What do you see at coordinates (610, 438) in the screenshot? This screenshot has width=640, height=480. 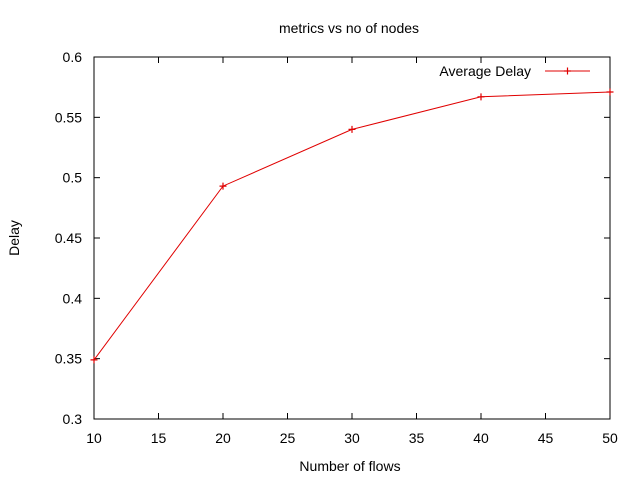 I see `x-tick-label: 50` at bounding box center [610, 438].